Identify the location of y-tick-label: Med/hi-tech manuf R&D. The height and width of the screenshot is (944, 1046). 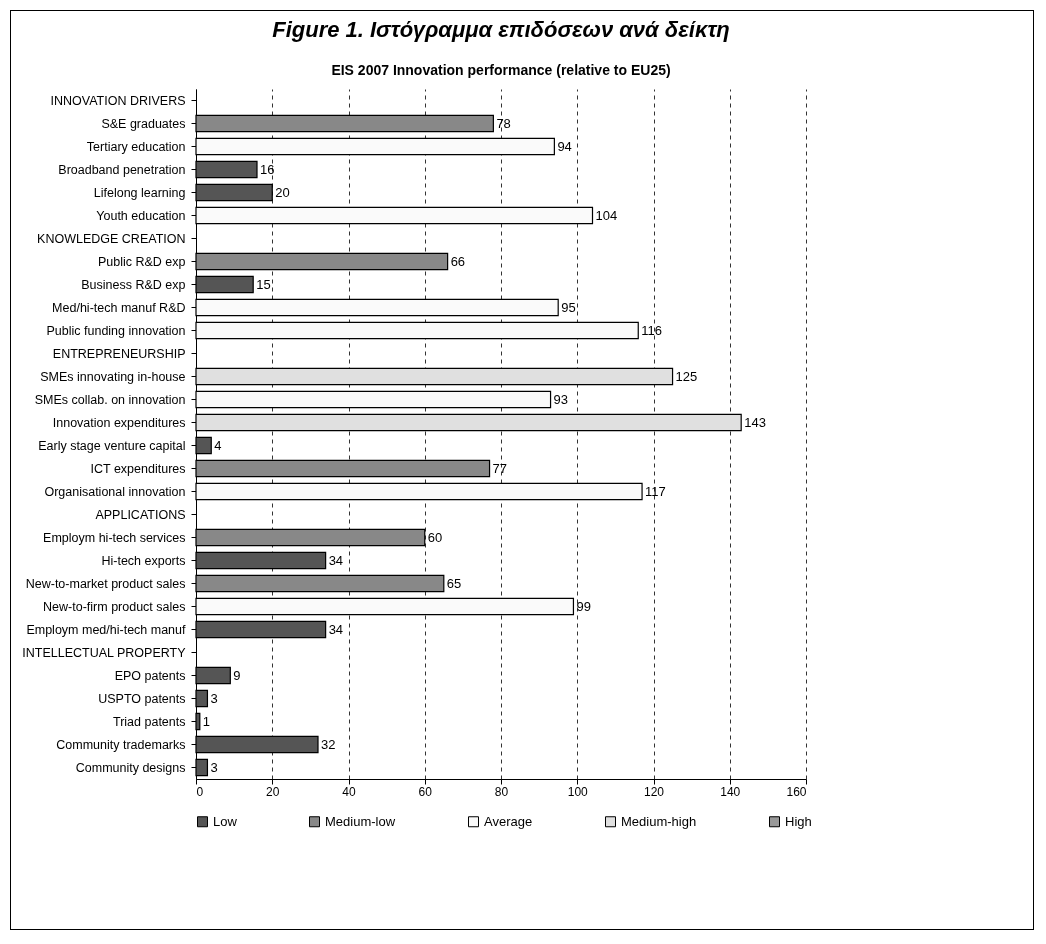
(119, 307).